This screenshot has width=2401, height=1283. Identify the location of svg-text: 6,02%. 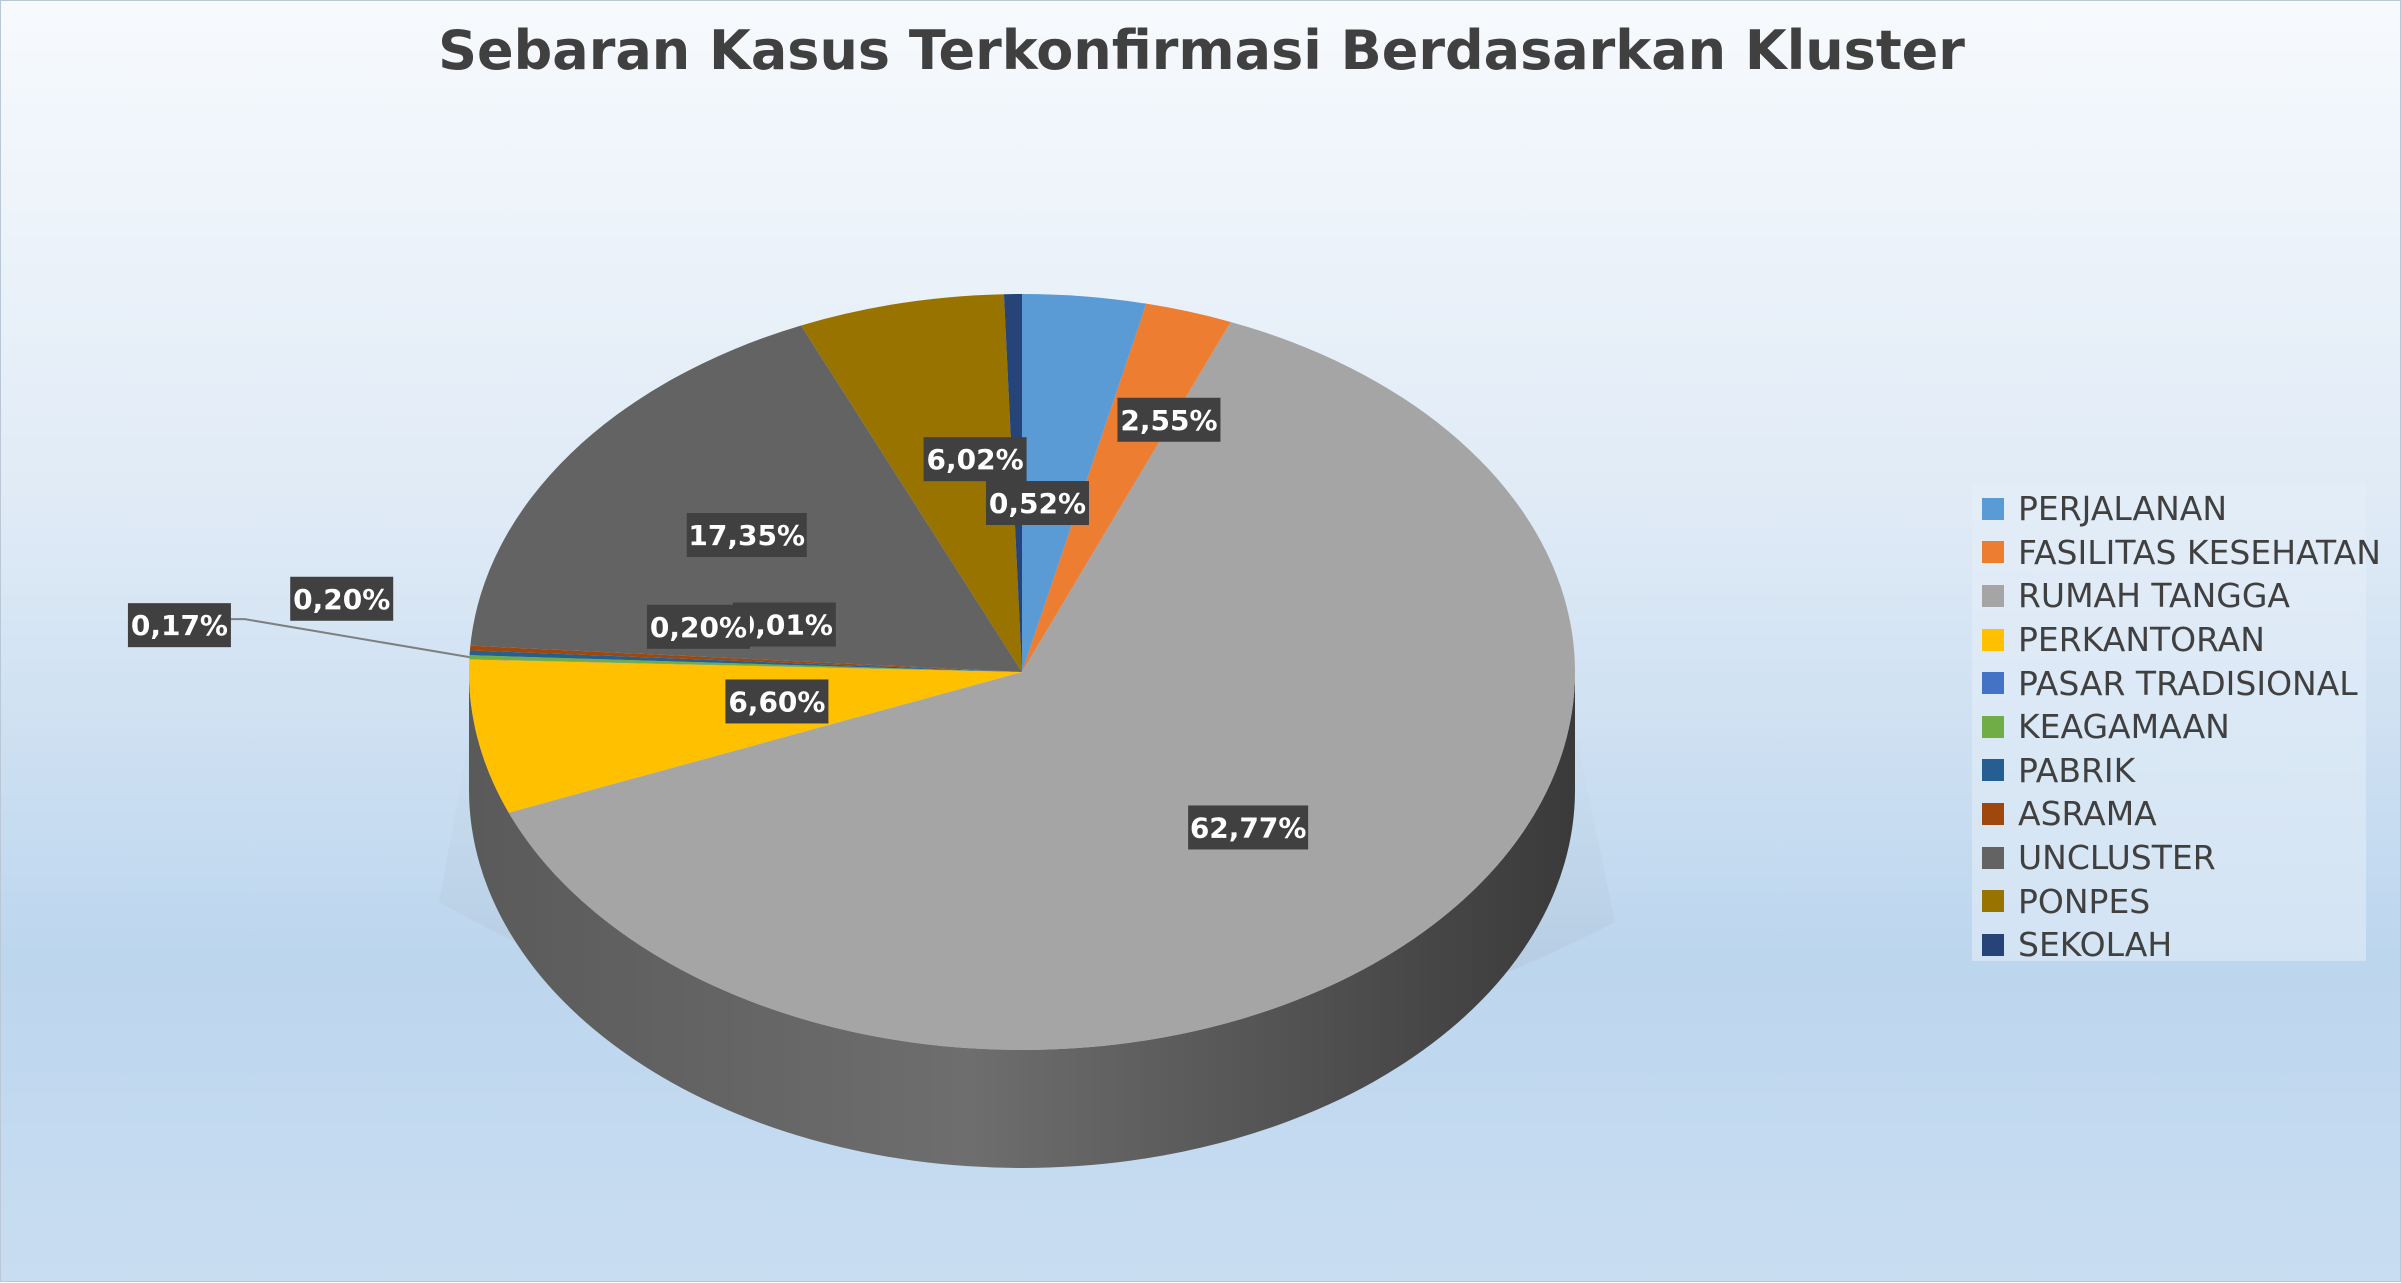
(975, 459).